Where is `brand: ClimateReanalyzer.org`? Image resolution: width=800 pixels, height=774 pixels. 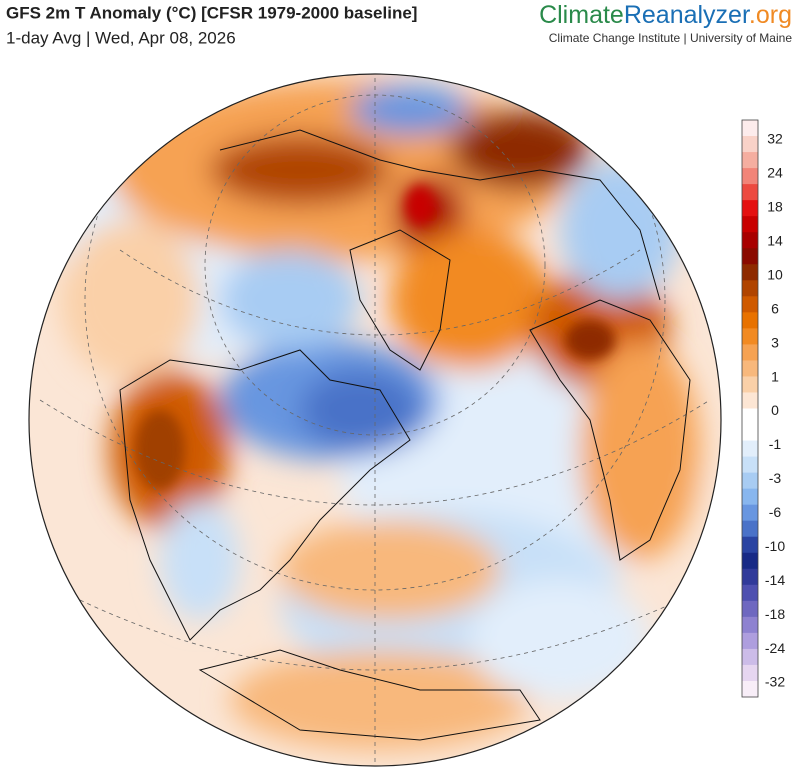 brand: ClimateReanalyzer.org is located at coordinates (665, 15).